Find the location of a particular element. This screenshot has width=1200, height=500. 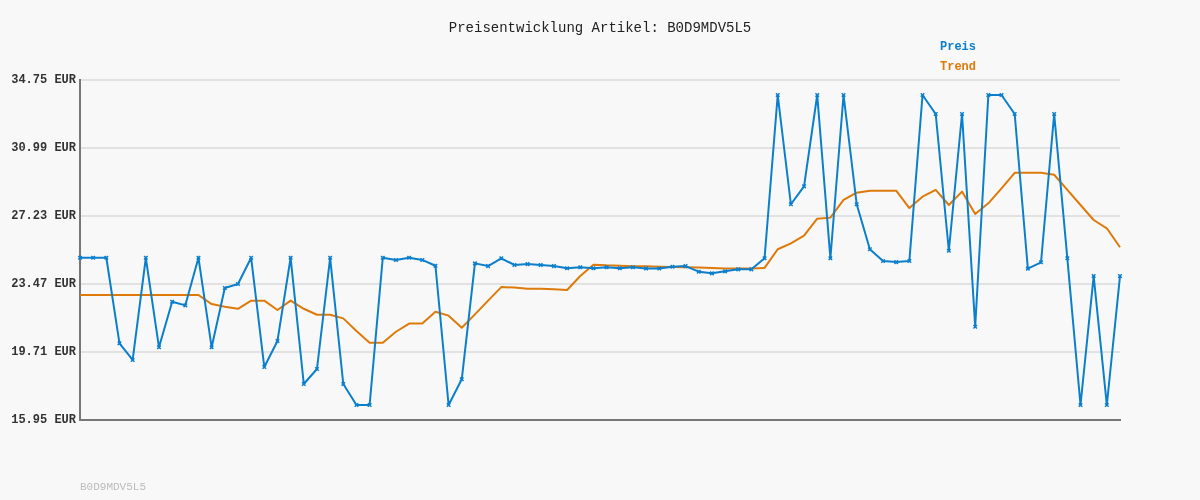

y-tick-label: 34.75 EUR is located at coordinates (44, 80).